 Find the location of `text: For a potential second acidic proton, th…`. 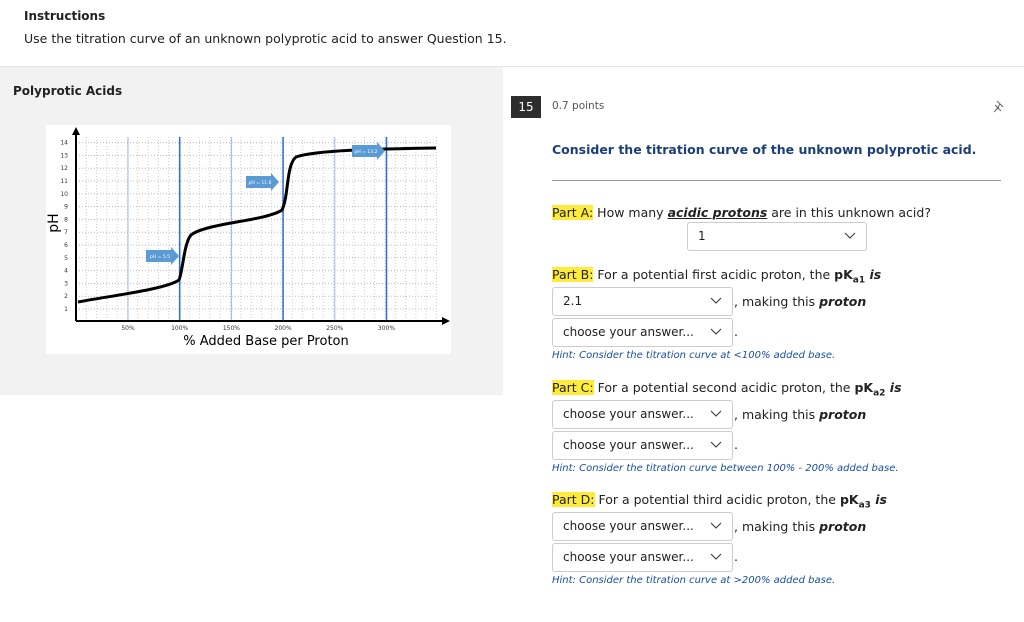

text: For a potential second acidic proton, th… is located at coordinates (724, 387).